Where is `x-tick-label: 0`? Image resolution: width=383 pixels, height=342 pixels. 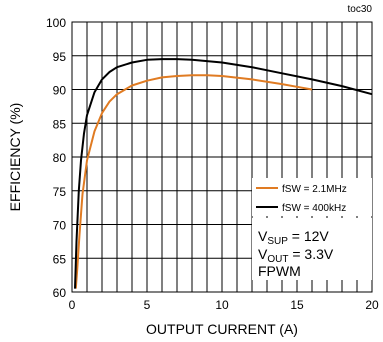 x-tick-label: 0 is located at coordinates (72, 305).